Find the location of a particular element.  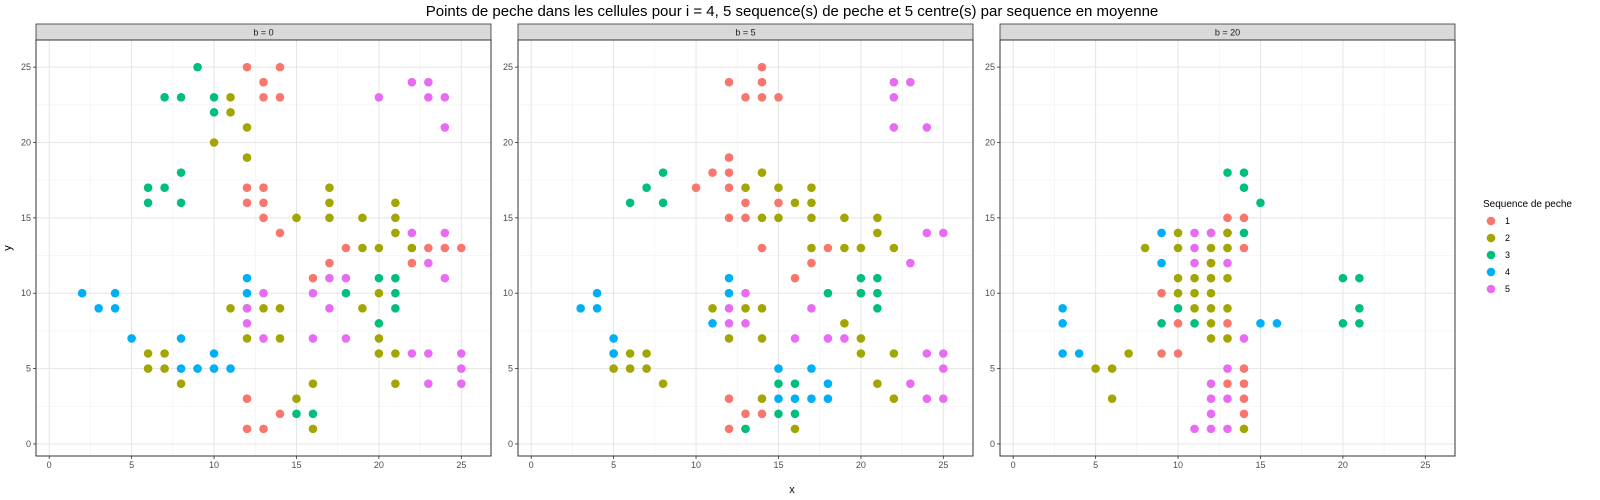

facet-strip-label: b = 5 is located at coordinates (745, 33).